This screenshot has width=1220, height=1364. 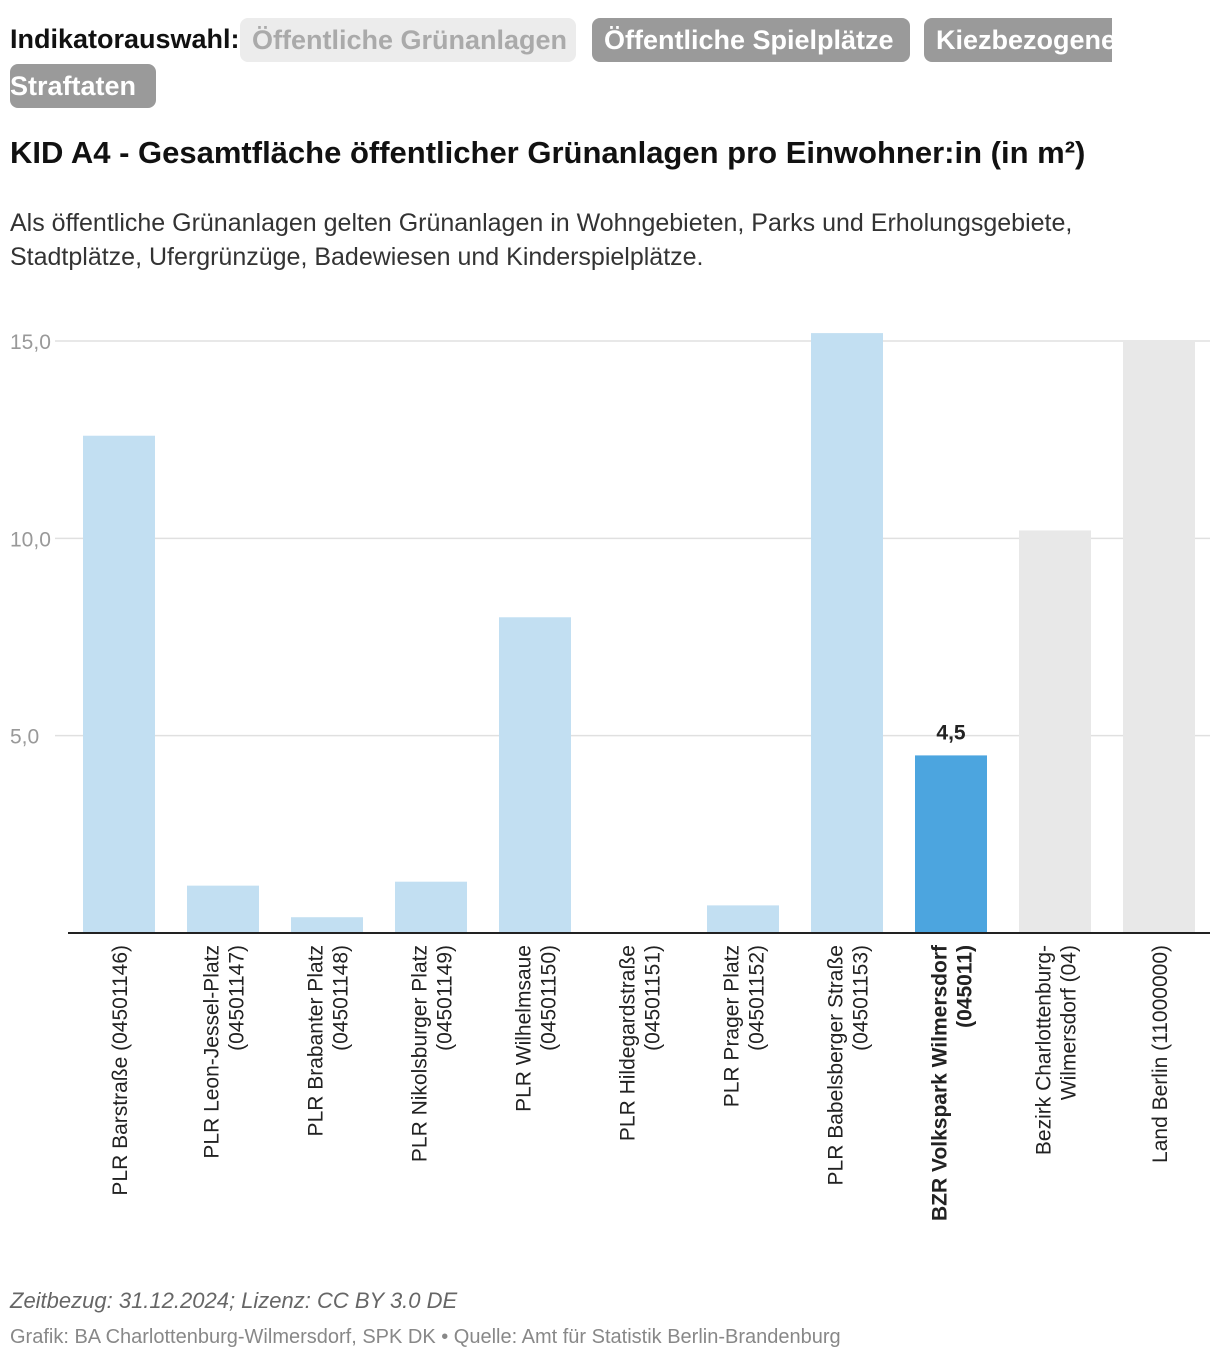 I want to click on bar-value-label: 4,5, so click(x=951, y=732).